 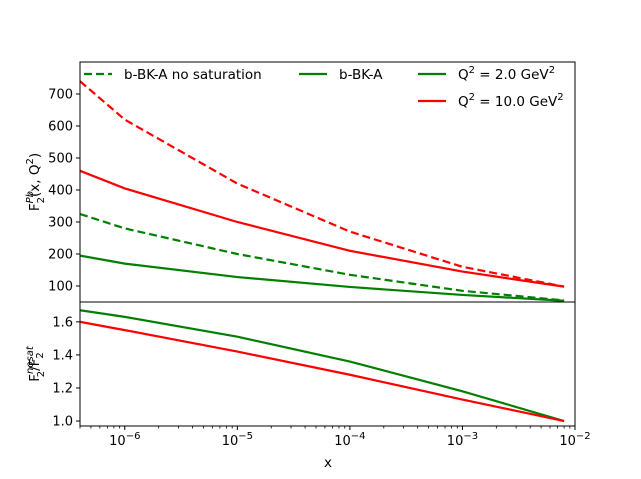 What do you see at coordinates (506, 74) in the screenshot?
I see `legend-label: Q2 = 2.0 GeV2` at bounding box center [506, 74].